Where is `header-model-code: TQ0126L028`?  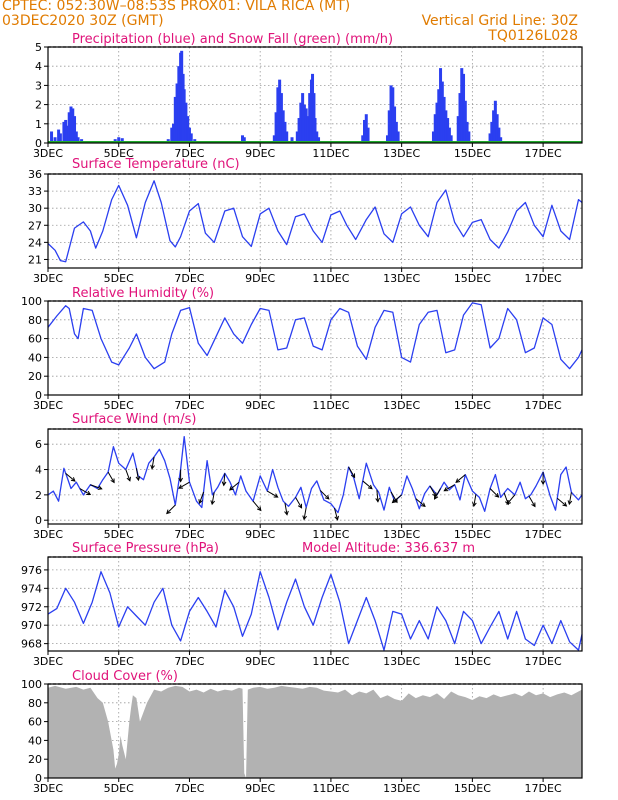 header-model-code: TQ0126L028 is located at coordinates (533, 36).